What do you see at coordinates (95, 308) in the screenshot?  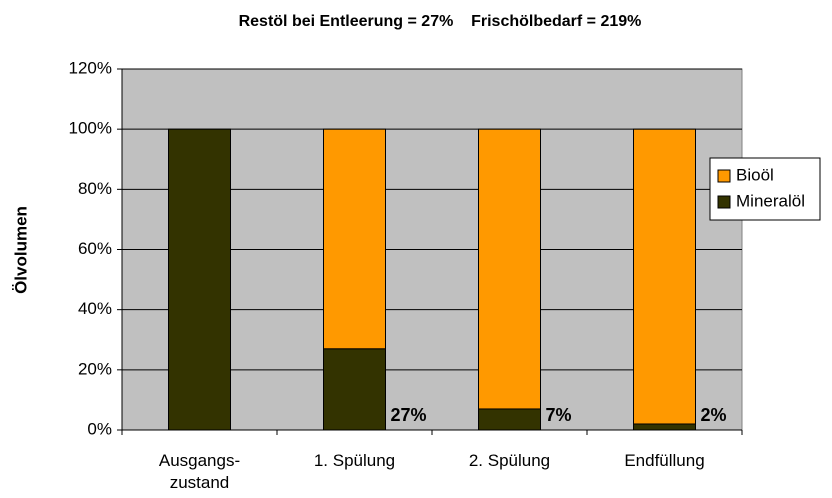 I see `y-tick-label: 40%` at bounding box center [95, 308].